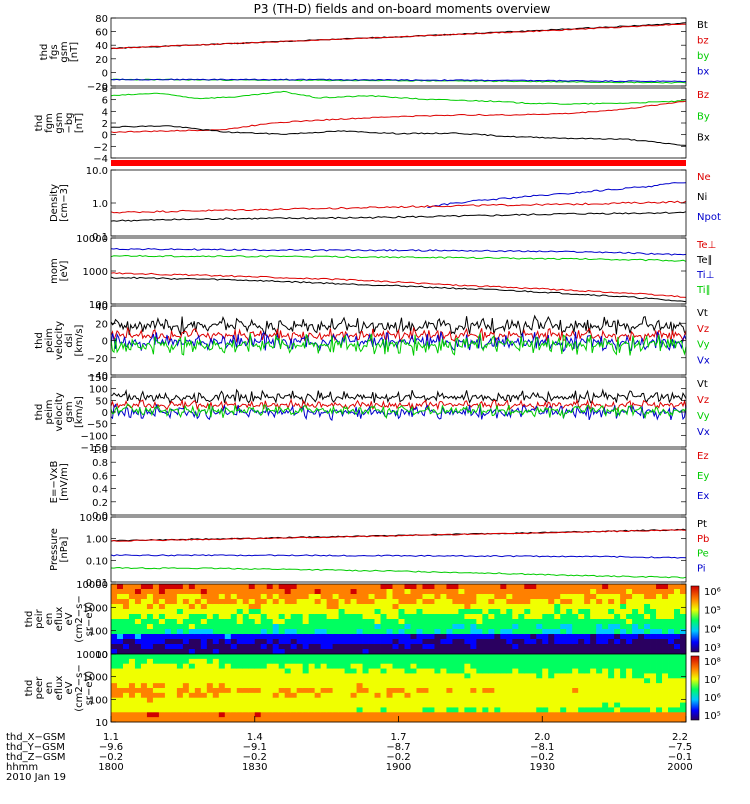  What do you see at coordinates (105, 136) in the screenshot?
I see `y-tick-label: 0` at bounding box center [105, 136].